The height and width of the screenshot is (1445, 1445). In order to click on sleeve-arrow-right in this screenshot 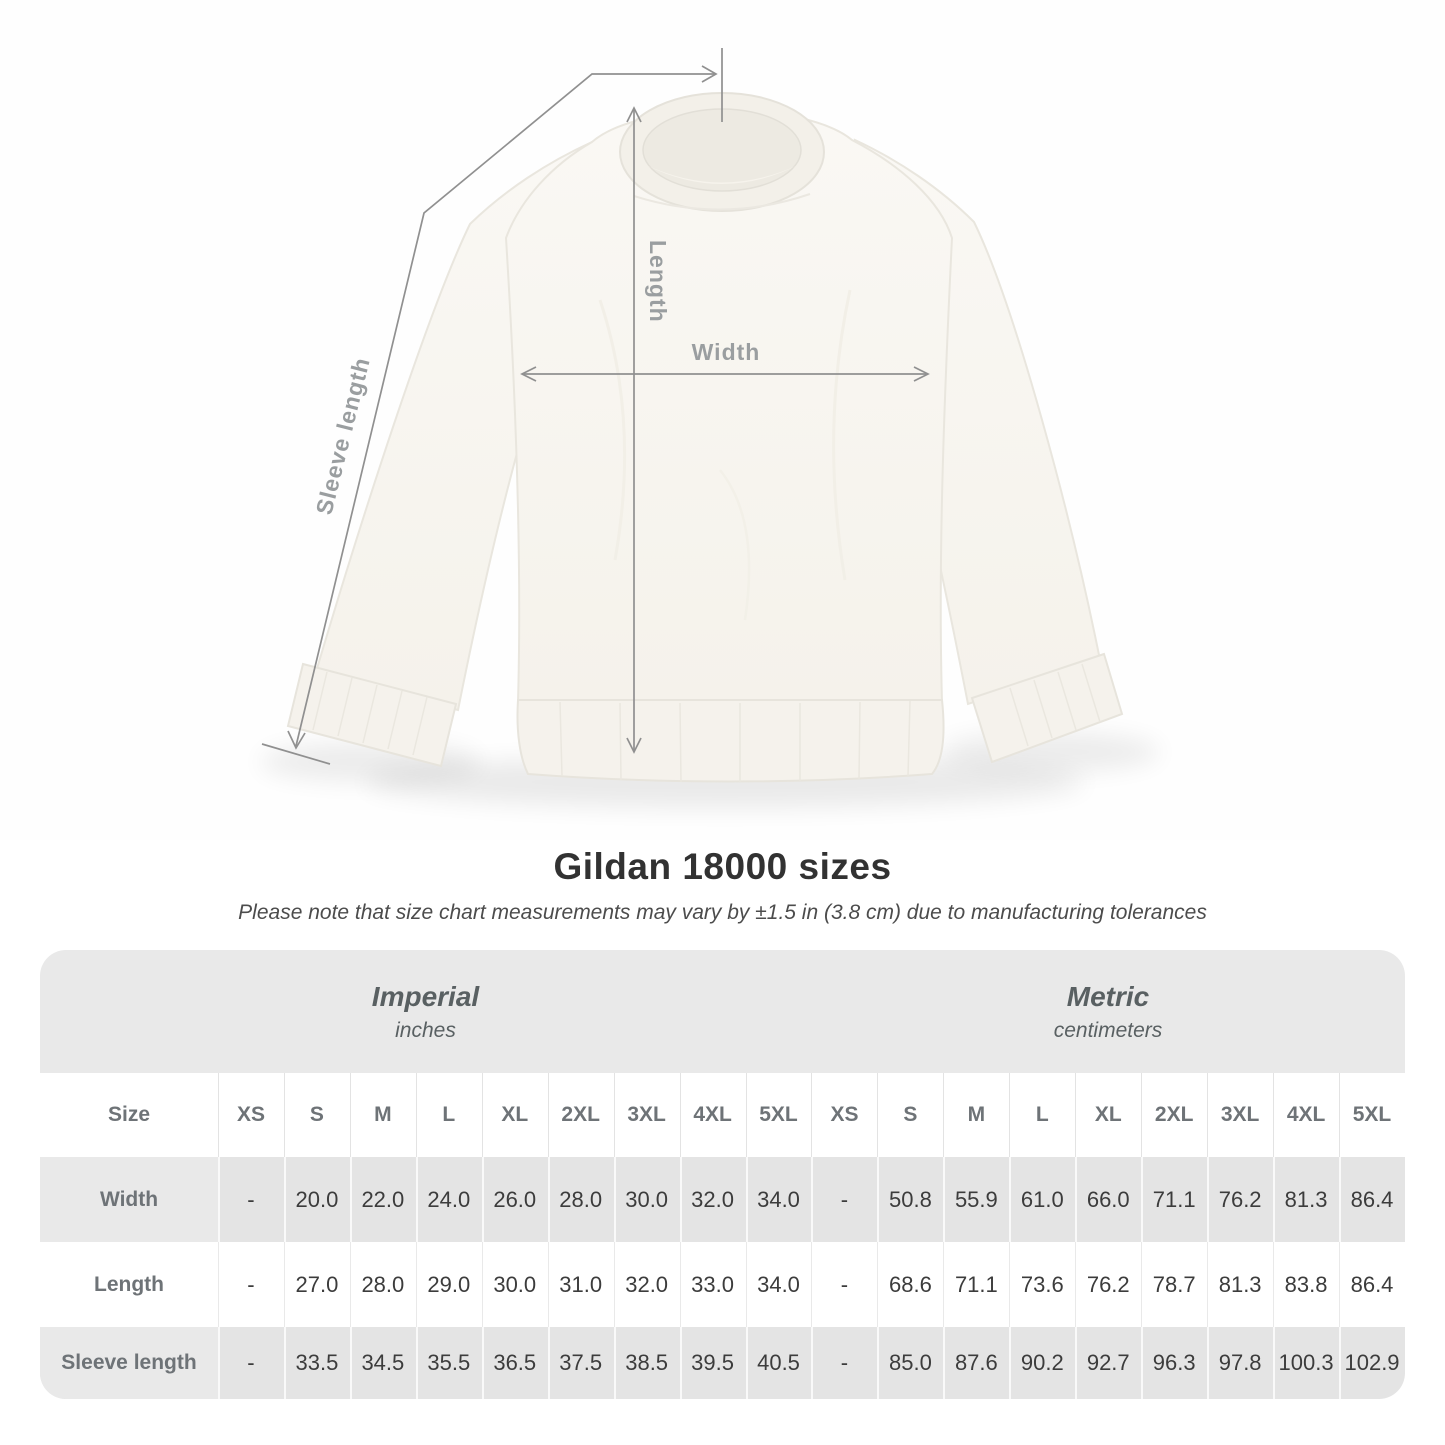, I will do `click(709, 74)`.